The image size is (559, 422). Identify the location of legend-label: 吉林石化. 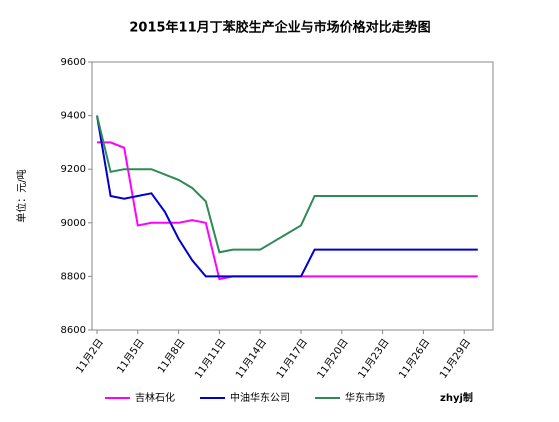
(155, 397).